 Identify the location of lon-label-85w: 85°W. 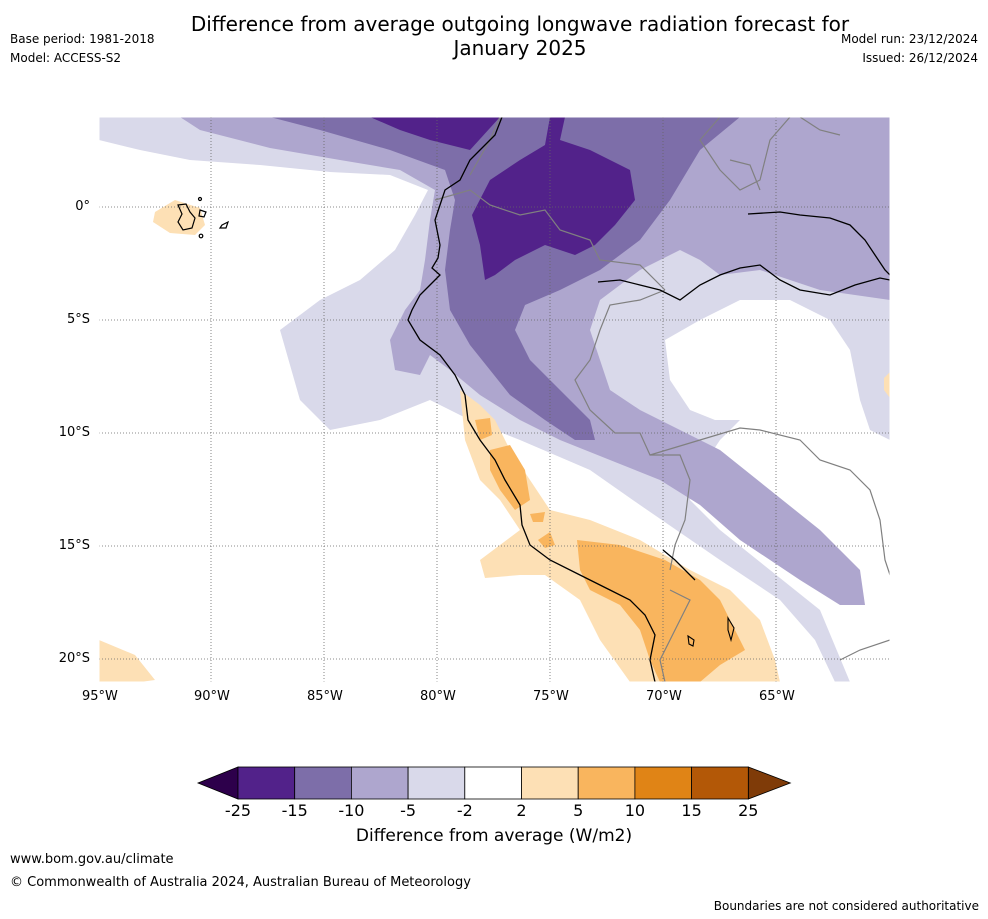
(325, 696).